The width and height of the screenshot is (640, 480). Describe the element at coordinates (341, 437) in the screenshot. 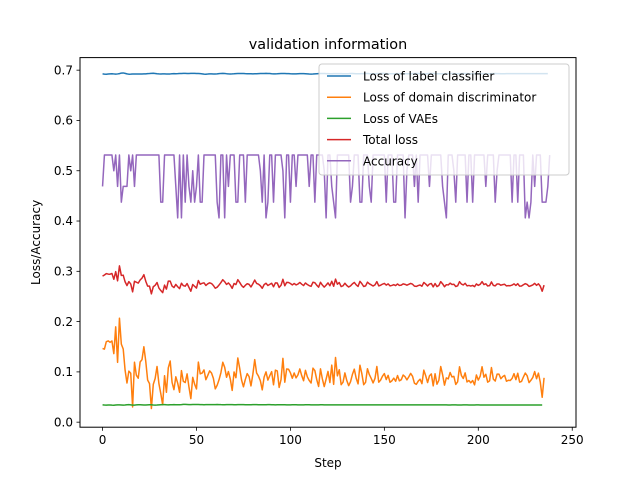

I see `x-axis: 0 50 100 150 200 250` at that location.